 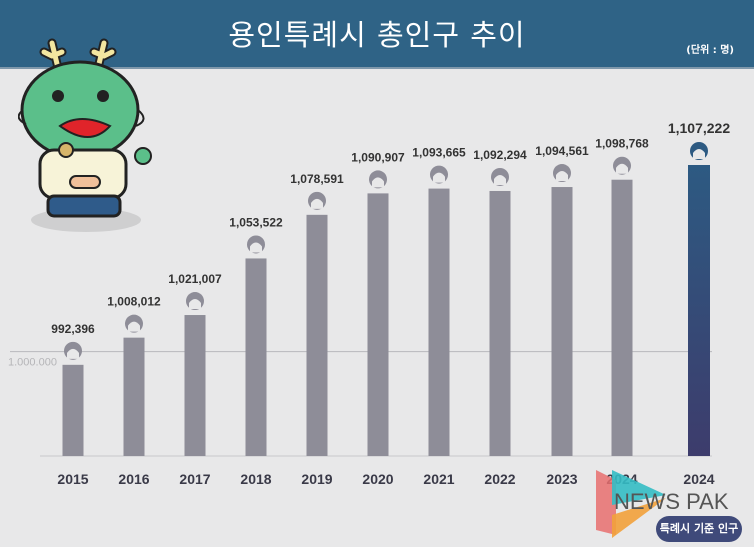 What do you see at coordinates (256, 357) in the screenshot?
I see `bar-2018` at bounding box center [256, 357].